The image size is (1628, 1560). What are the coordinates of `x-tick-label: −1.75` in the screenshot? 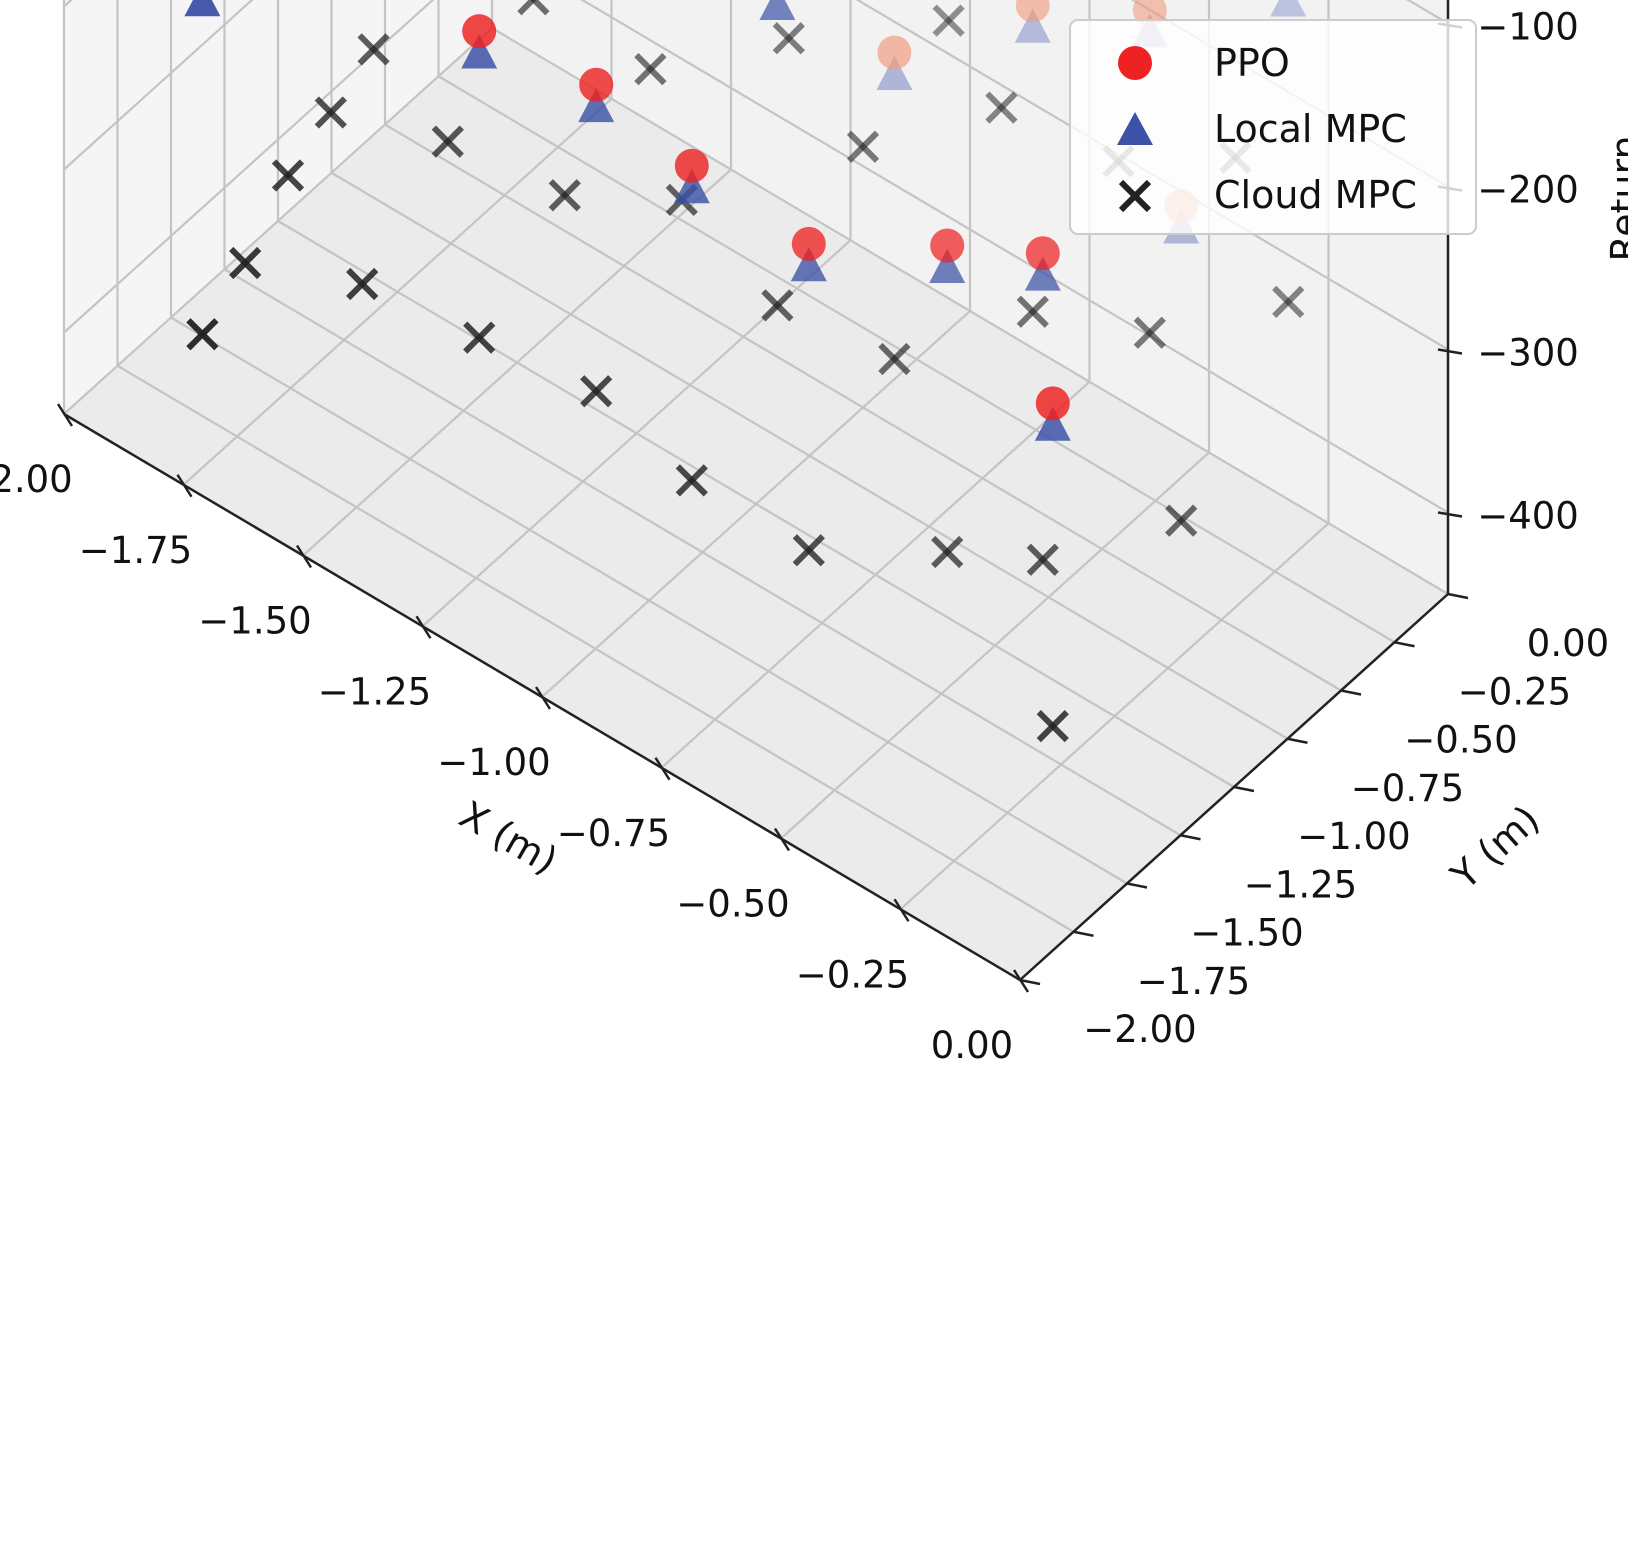 It's located at (135, 550).